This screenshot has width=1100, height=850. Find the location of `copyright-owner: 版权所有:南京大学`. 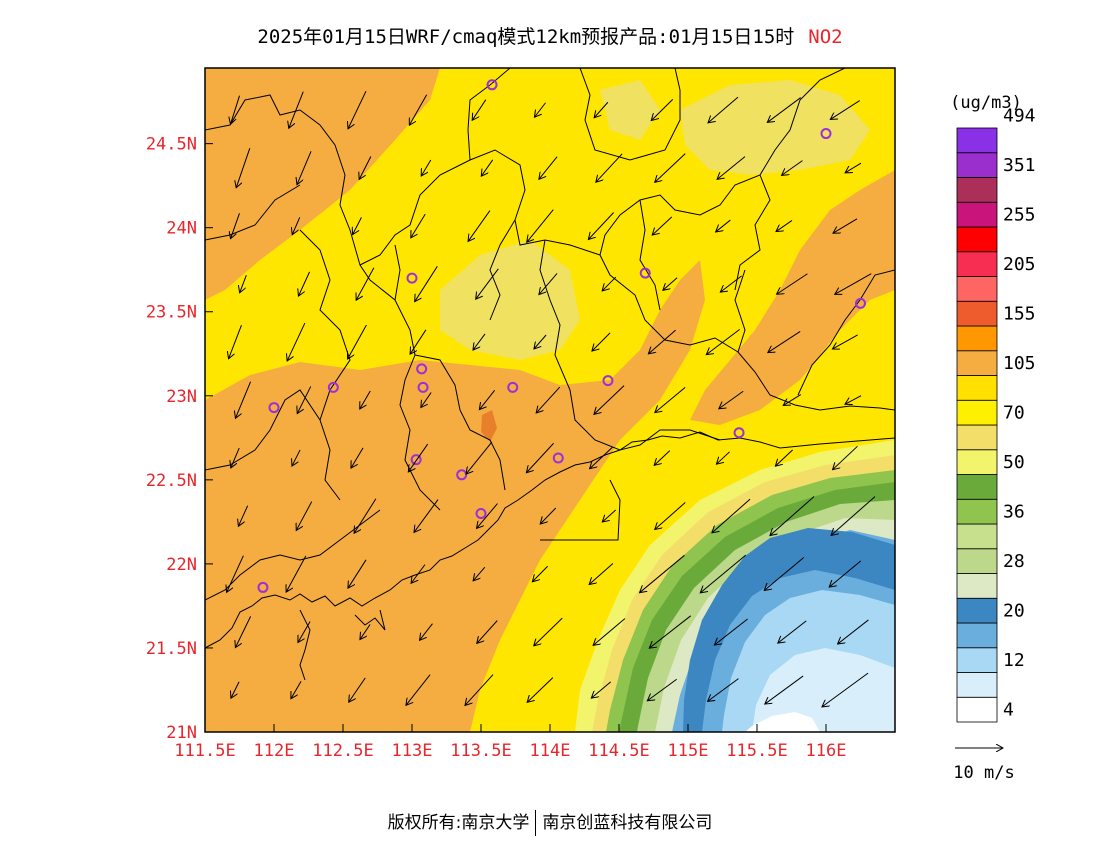

copyright-owner: 版权所有:南京大学 is located at coordinates (458, 823).